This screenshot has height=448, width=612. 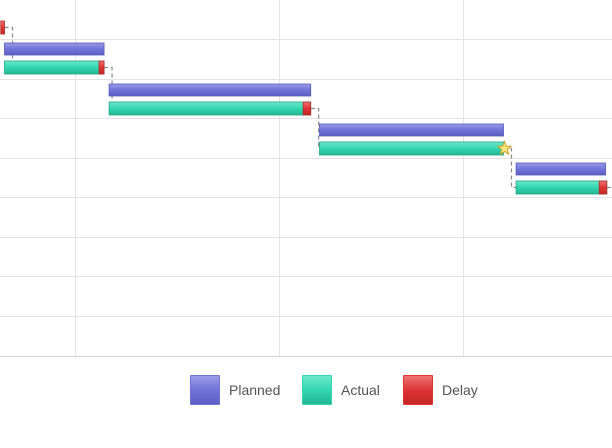 I want to click on legend-label-delay: Delay, so click(x=460, y=390).